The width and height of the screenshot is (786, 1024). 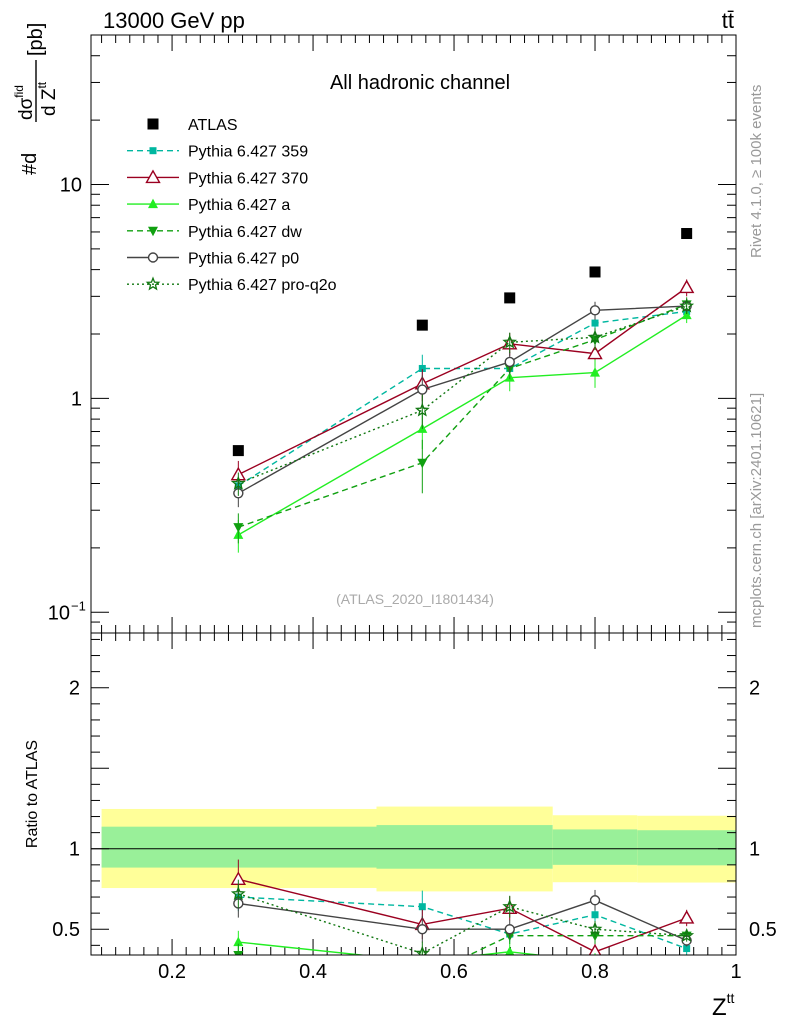 What do you see at coordinates (74, 850) in the screenshot?
I see `ratio-y-tick-label-left: 1` at bounding box center [74, 850].